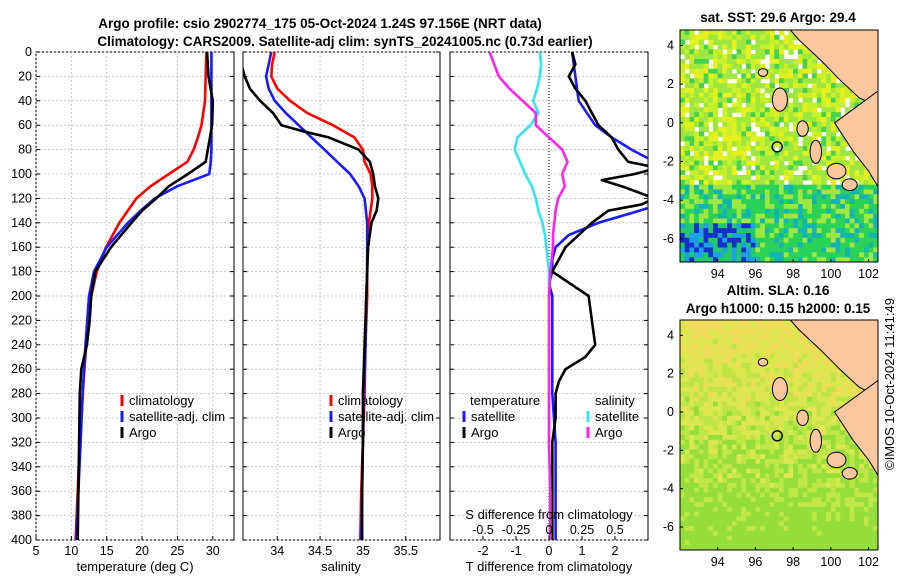  Describe the element at coordinates (21, 345) in the screenshot. I see `y-tick-label: 240` at that location.